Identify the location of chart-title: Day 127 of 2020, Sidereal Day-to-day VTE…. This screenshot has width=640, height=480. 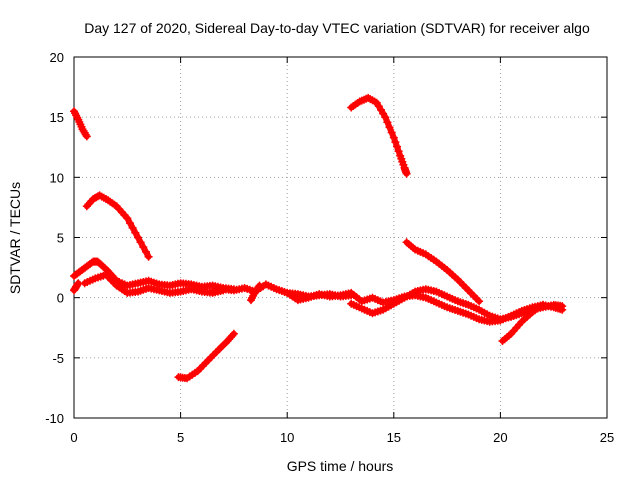
(337, 28).